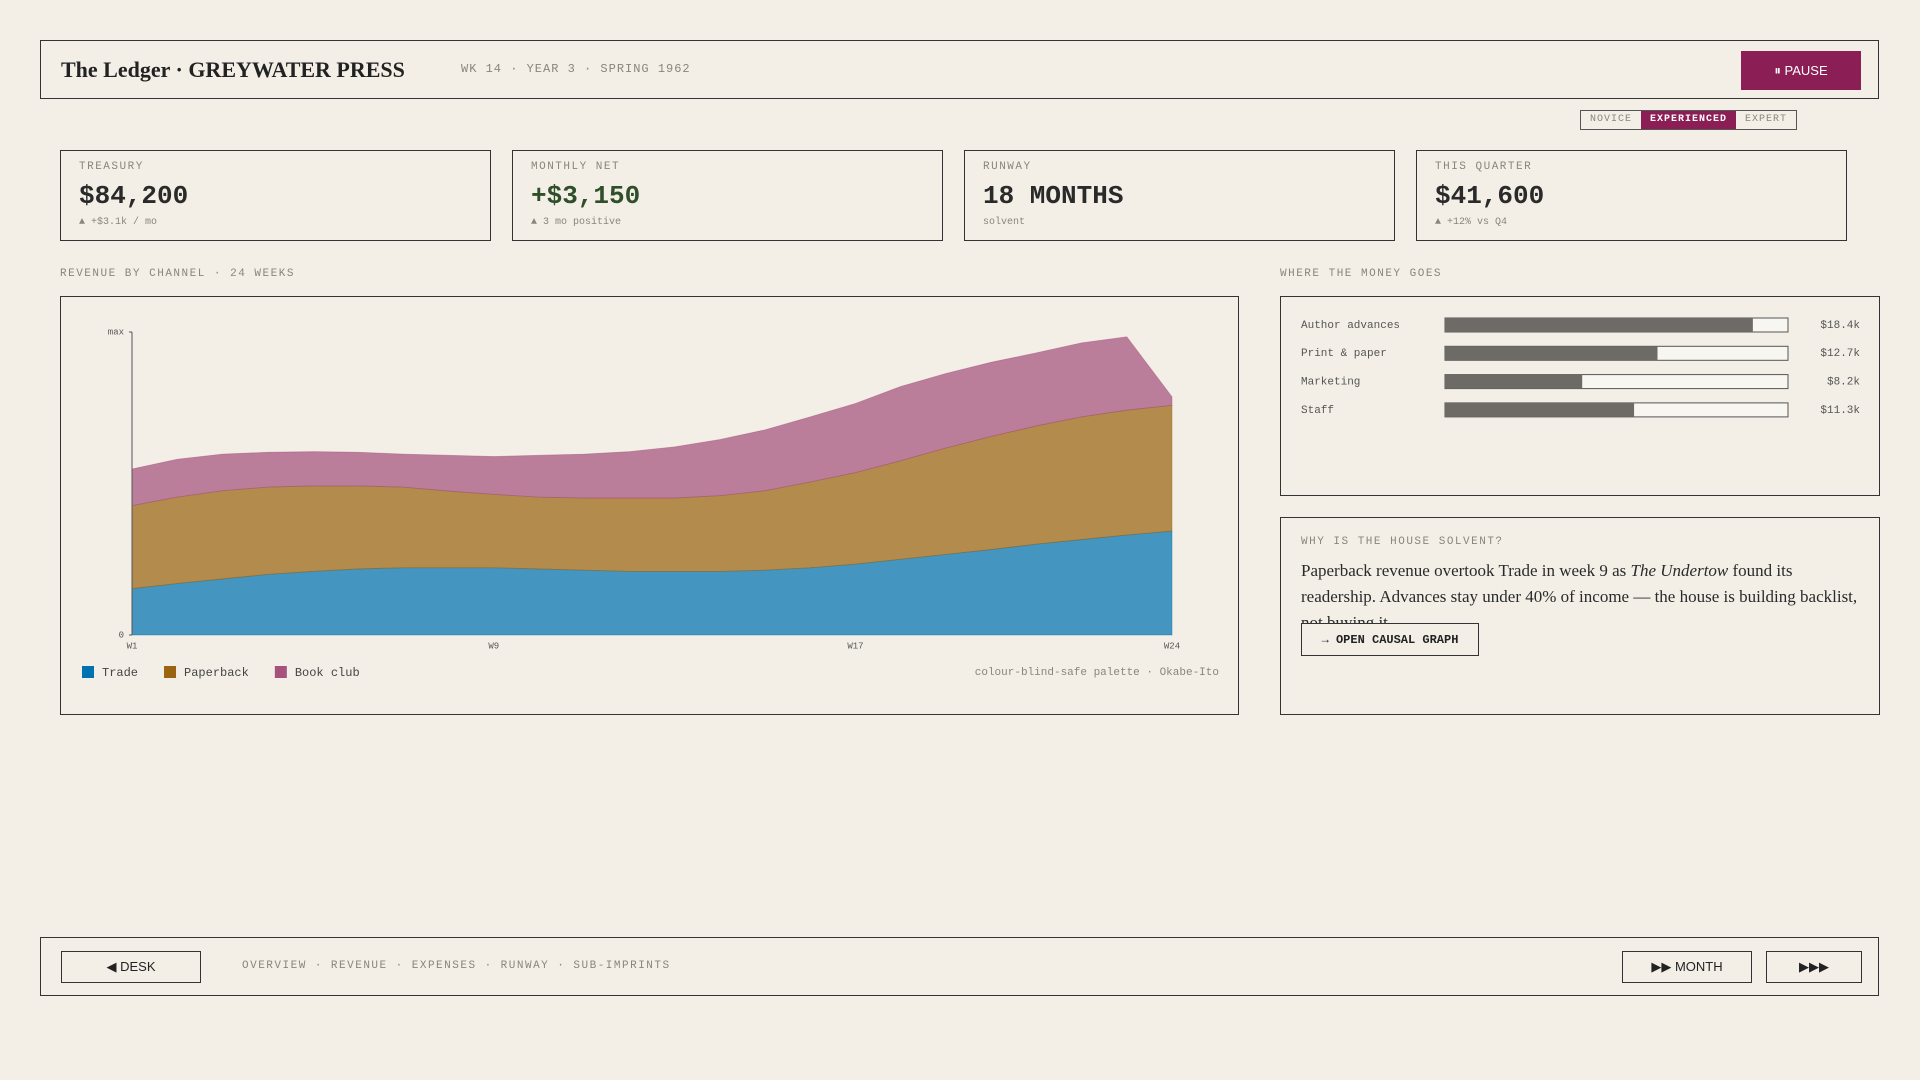 The image size is (1920, 1080). Describe the element at coordinates (1843, 383) in the screenshot. I see `bar-value: $8.2k` at that location.